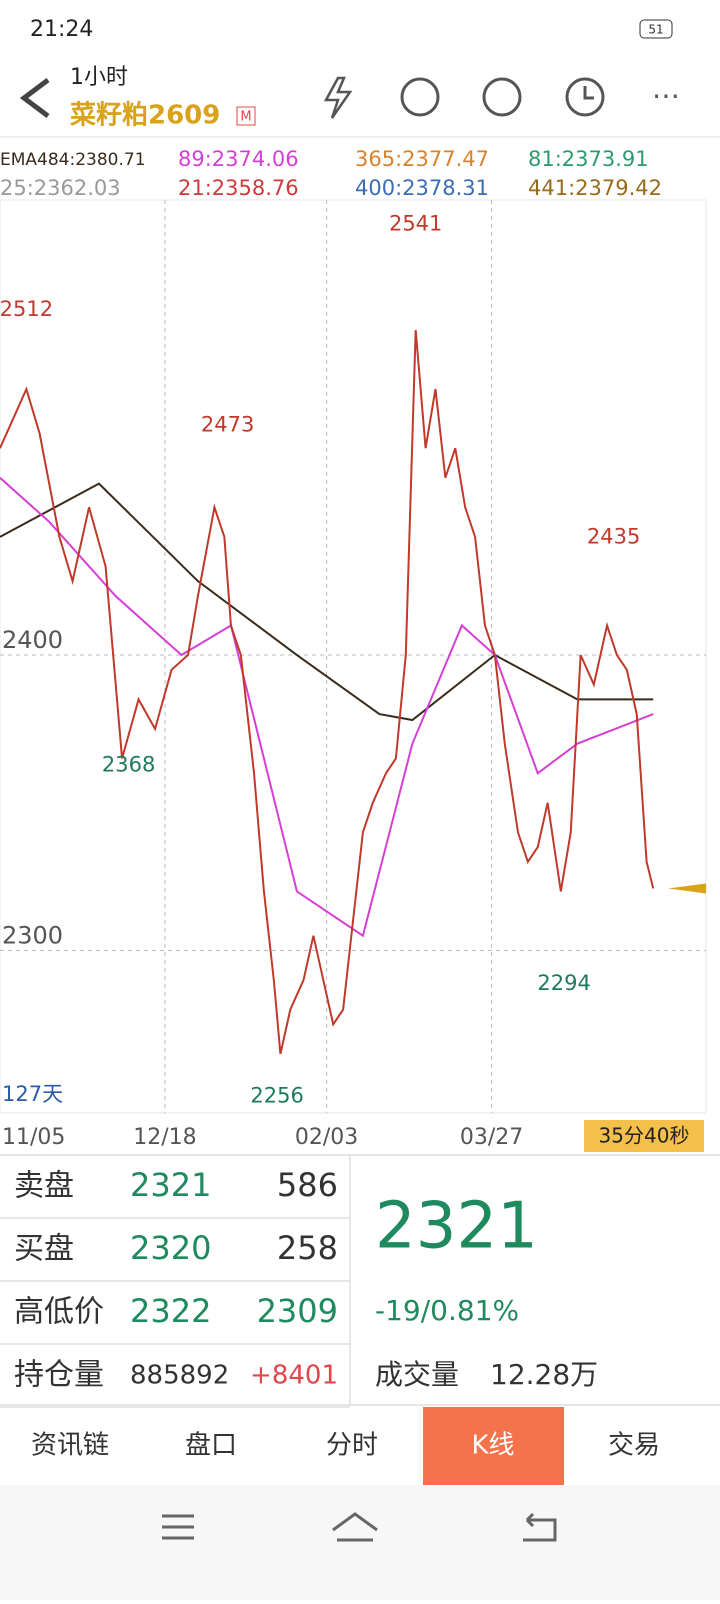  I want to click on active-tab-bg, so click(493, 1446).